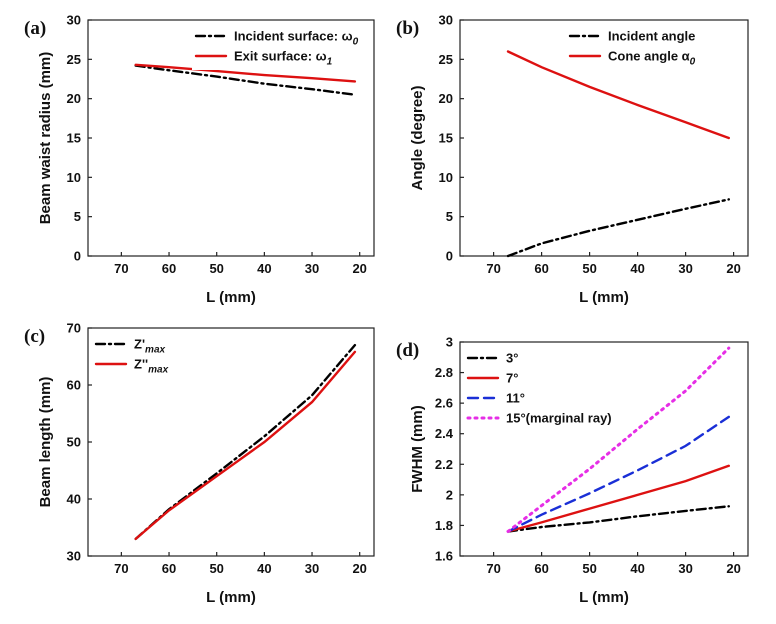 The image size is (776, 624). I want to click on y-tick-label: 3, so click(449, 342).